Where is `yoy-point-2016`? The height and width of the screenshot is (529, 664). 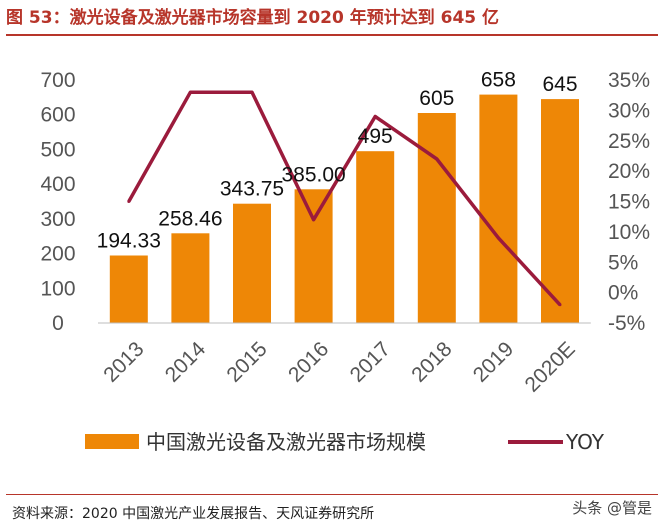 yoy-point-2016 is located at coordinates (314, 220).